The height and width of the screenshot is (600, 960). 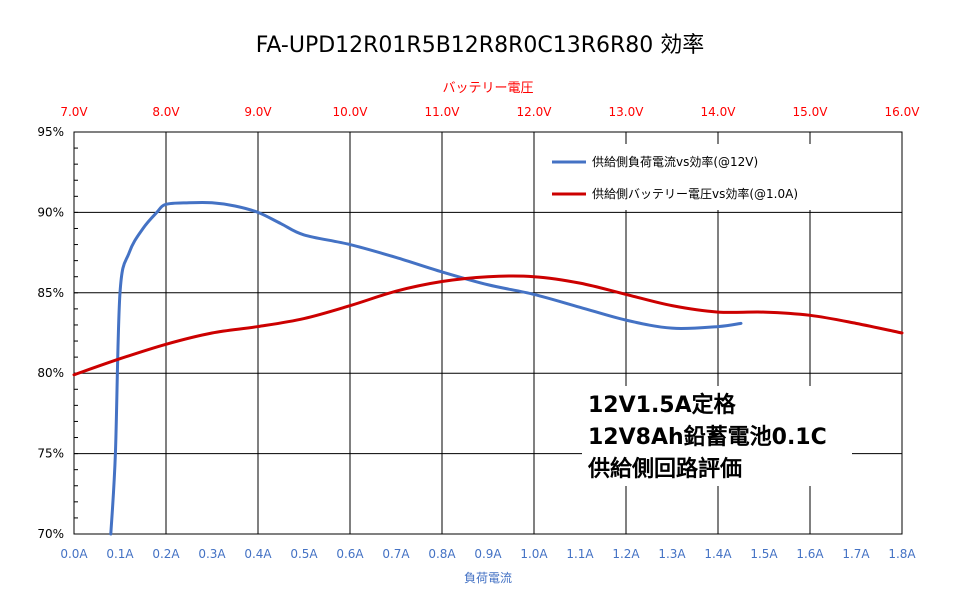 What do you see at coordinates (258, 112) in the screenshot?
I see `top-tick-label: 9.0V` at bounding box center [258, 112].